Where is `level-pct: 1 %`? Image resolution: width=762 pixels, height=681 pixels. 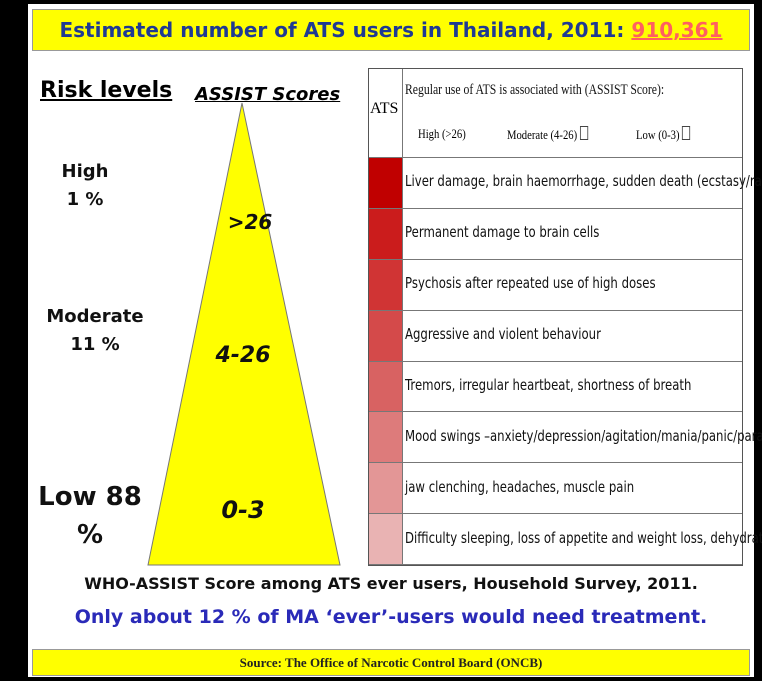
level-pct: 1 % is located at coordinates (85, 199).